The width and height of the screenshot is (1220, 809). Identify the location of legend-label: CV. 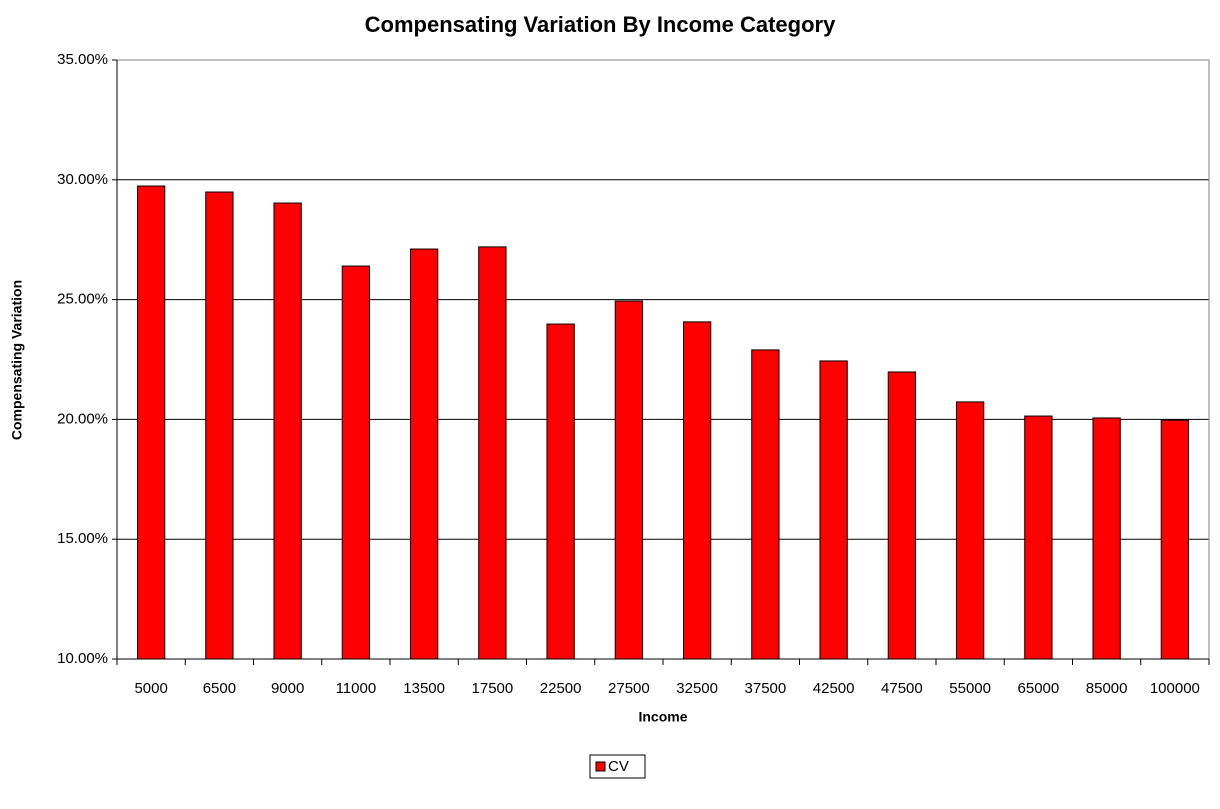
(618, 766).